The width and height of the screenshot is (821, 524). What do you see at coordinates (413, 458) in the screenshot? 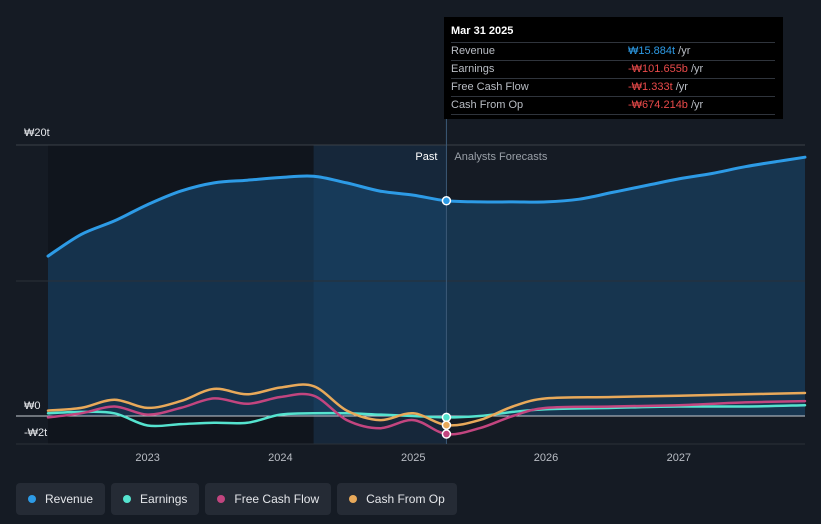
I see `x-tick-label: 2025` at bounding box center [413, 458].